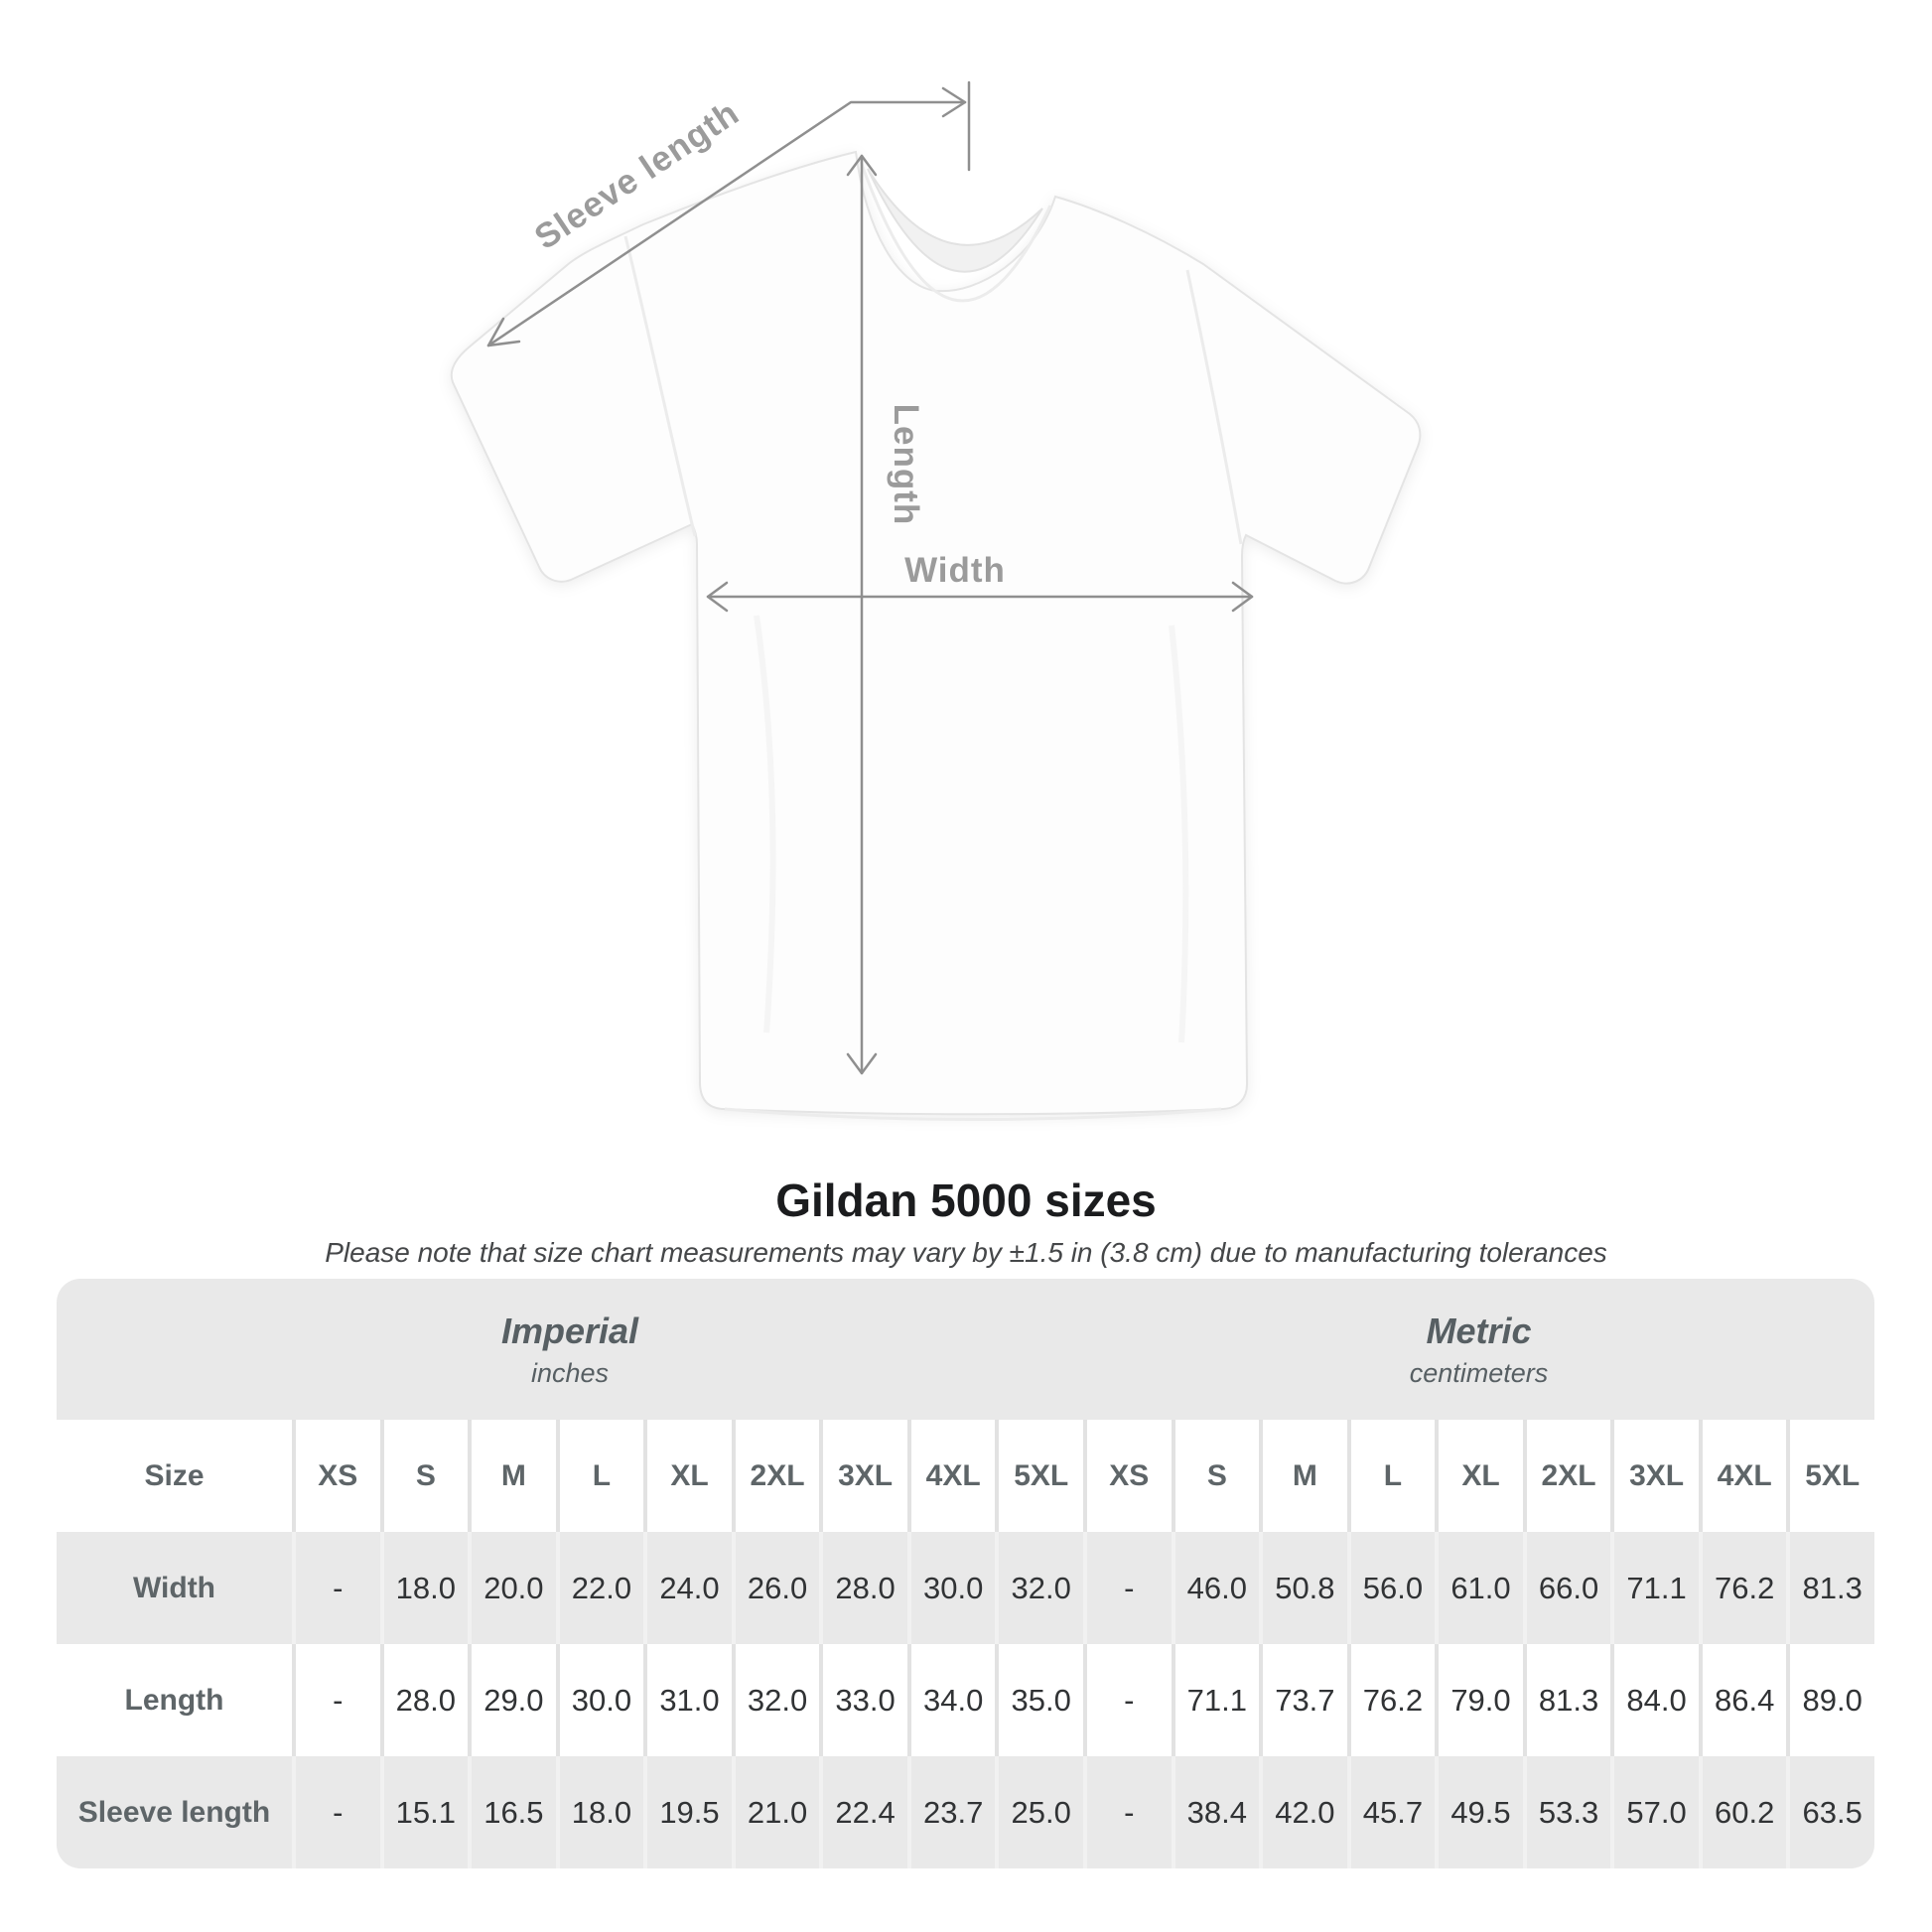 This screenshot has height=1932, width=1932. I want to click on value-cell: 49.5, so click(1479, 1812).